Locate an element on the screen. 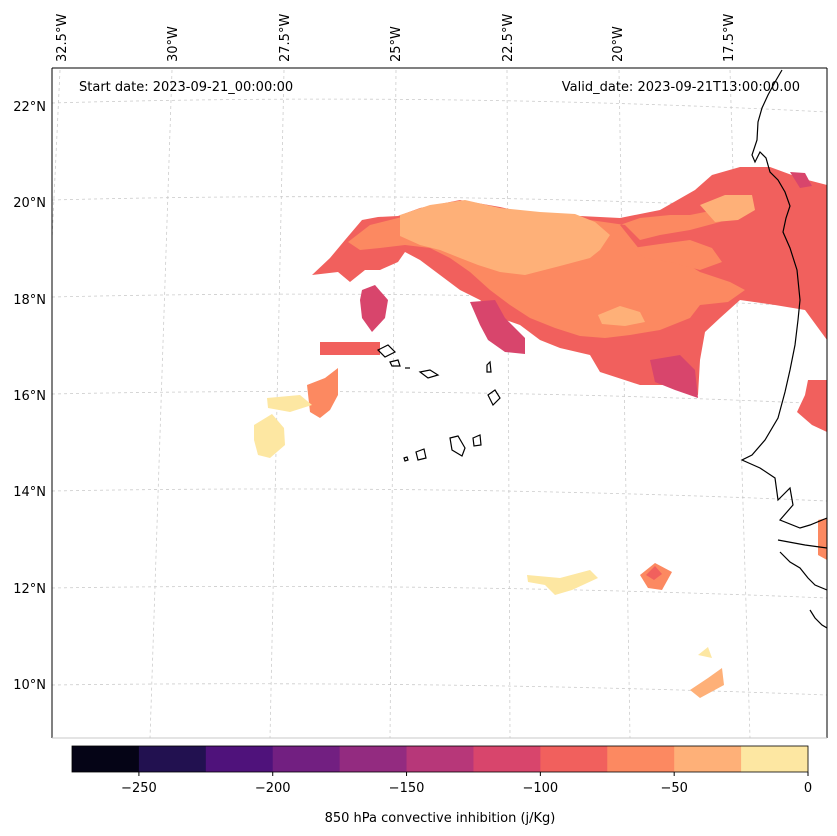  contour-patch-5-core is located at coordinates (654, 573).